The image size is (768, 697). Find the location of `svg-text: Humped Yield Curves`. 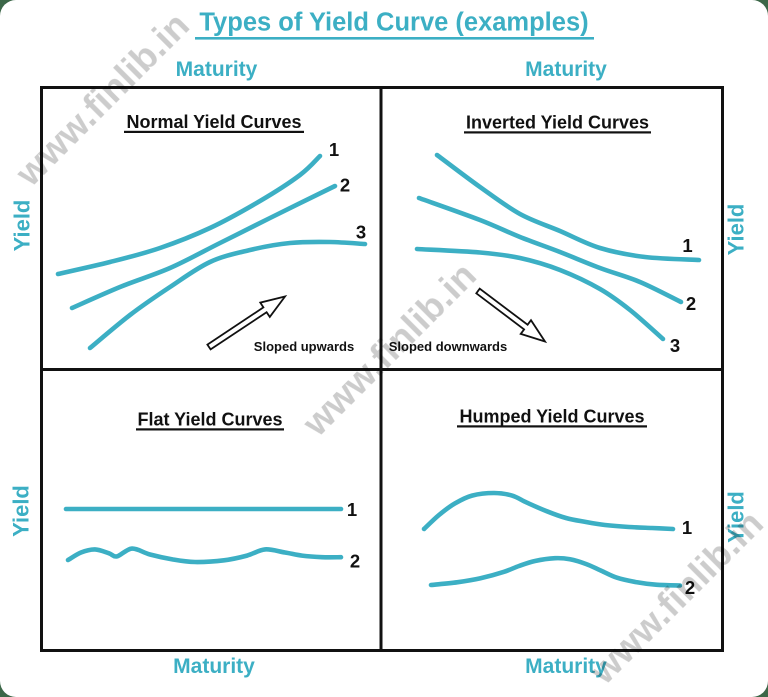

svg-text: Humped Yield Curves is located at coordinates (551, 417).